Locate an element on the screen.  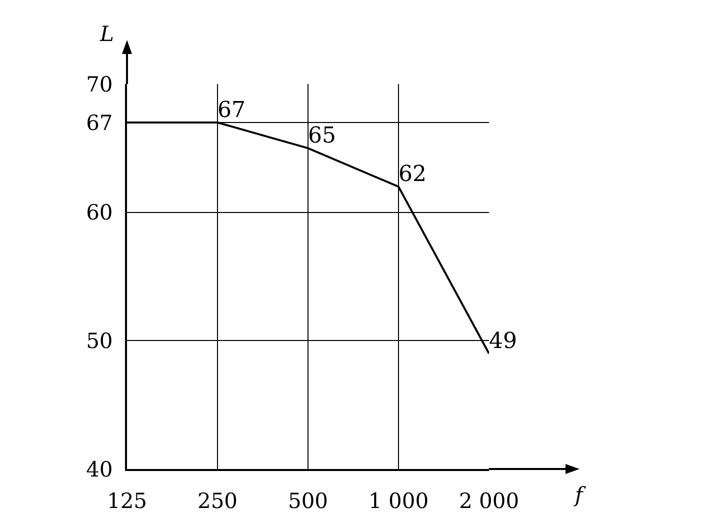
x-tick-label: 2 000 is located at coordinates (489, 501).